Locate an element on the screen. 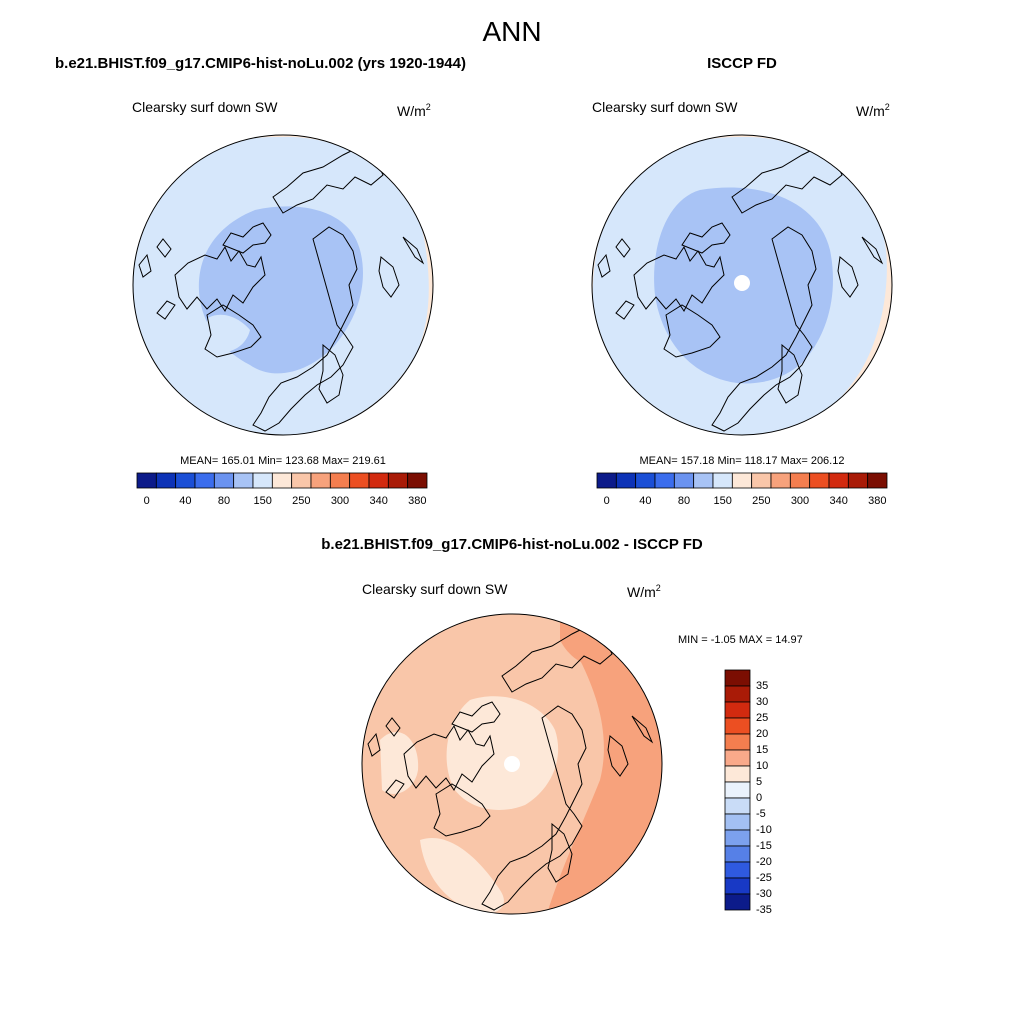 This screenshot has width=1024, height=1024. panel-diff-colorbar-tick-label: 0 is located at coordinates (759, 798).